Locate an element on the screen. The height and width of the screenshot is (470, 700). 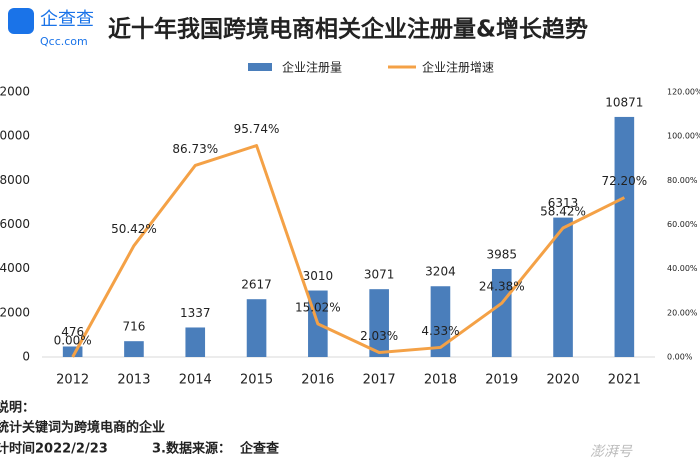
data-label: 50.42% is located at coordinates (134, 229).